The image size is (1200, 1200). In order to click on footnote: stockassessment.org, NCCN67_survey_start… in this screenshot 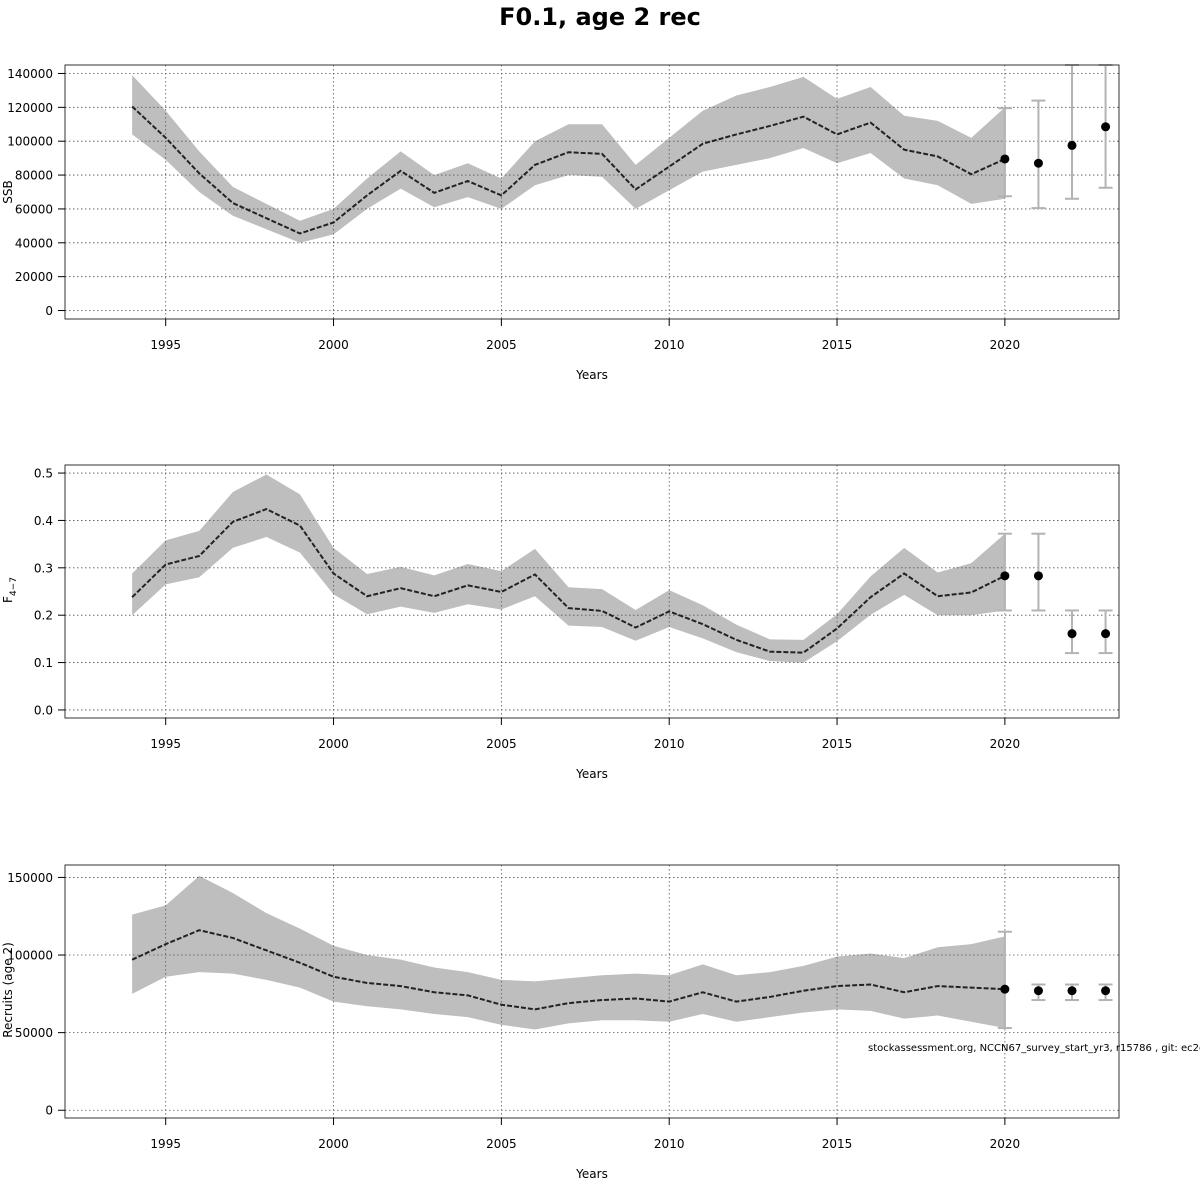, I will do `click(1034, 1048)`.